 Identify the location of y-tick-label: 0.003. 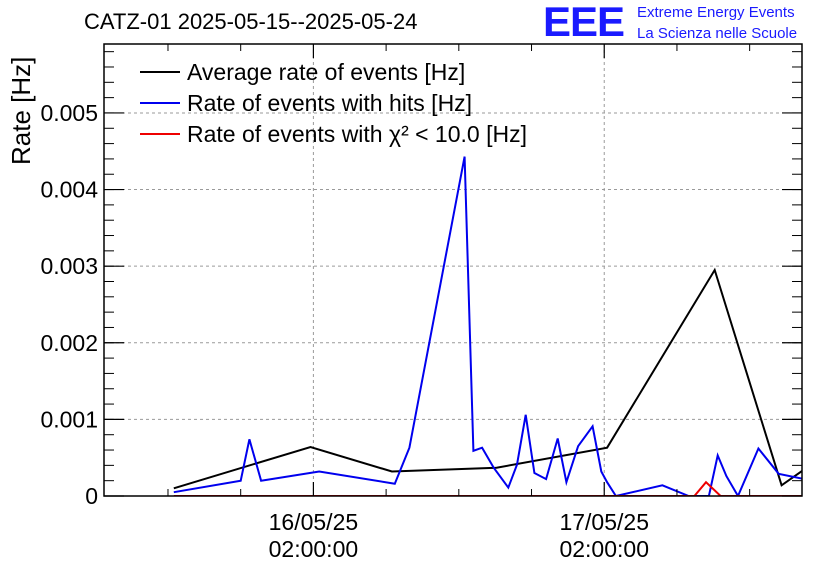
(69, 266).